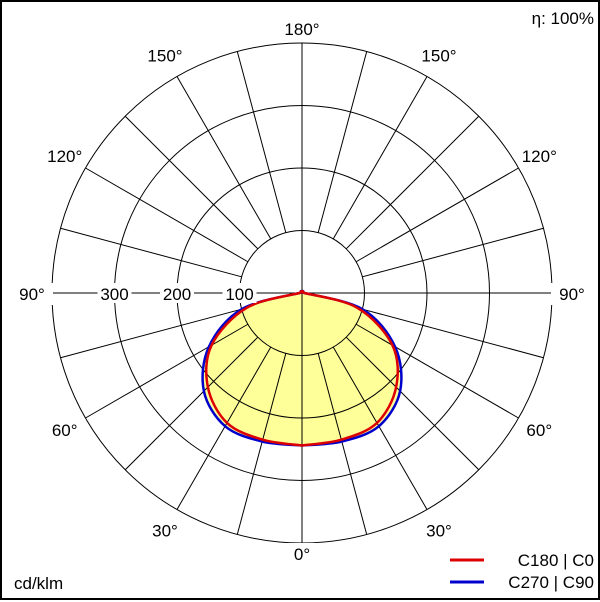  Describe the element at coordinates (551, 582) in the screenshot. I see `legend-label-c270-c90: C270 | C90` at that location.